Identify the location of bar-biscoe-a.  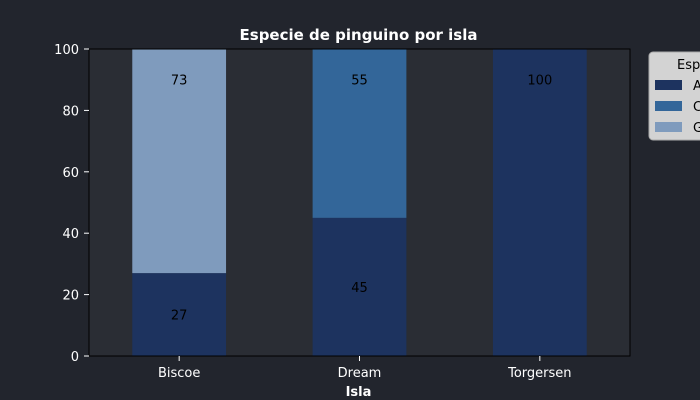
(179, 314).